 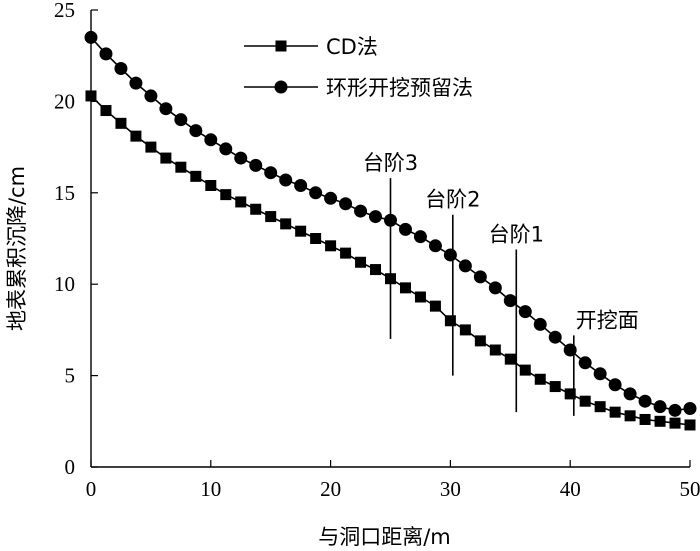 What do you see at coordinates (570, 489) in the screenshot?
I see `x-tick-label: 40` at bounding box center [570, 489].